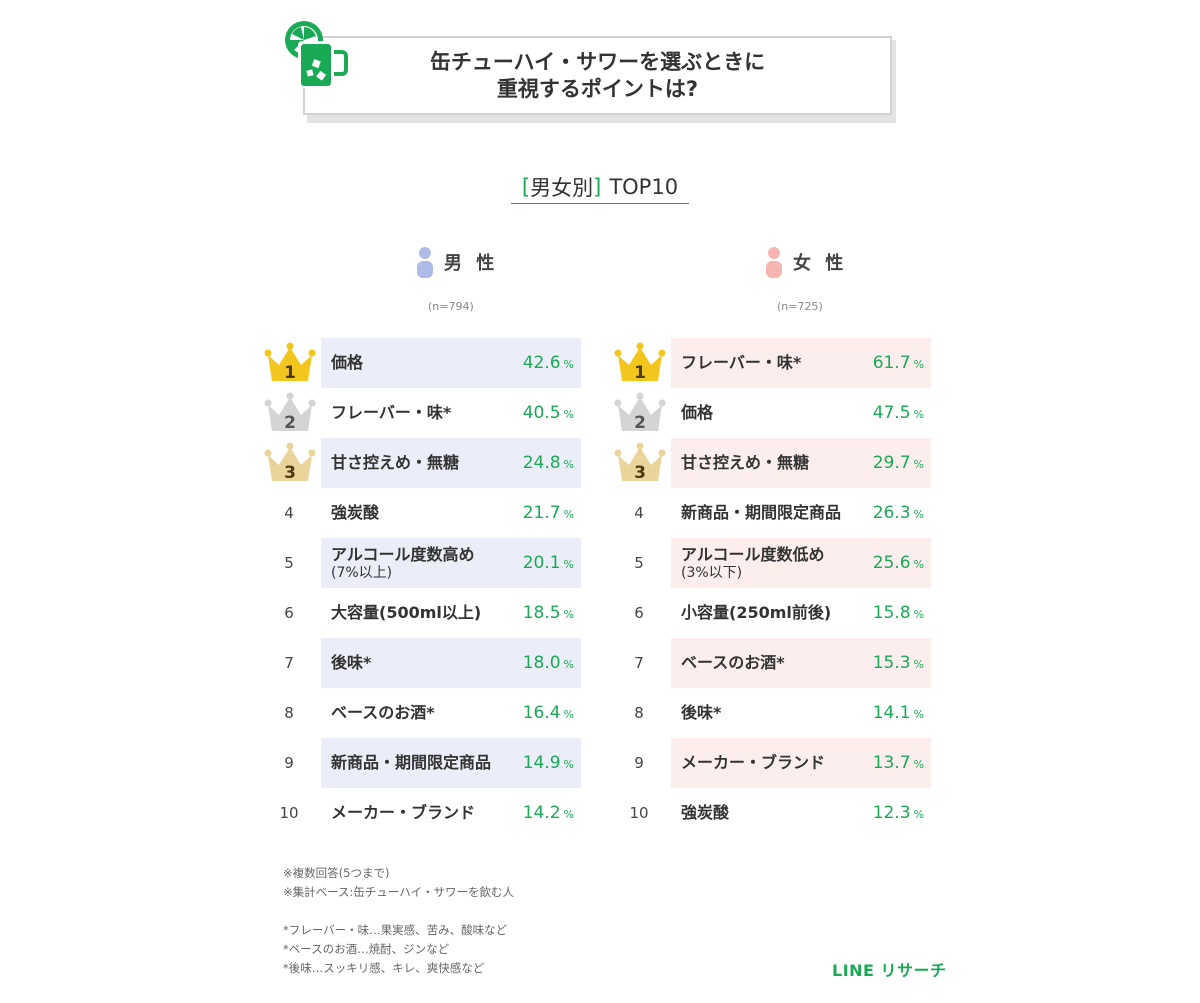 The image size is (1200, 1003). What do you see at coordinates (534, 563) in the screenshot?
I see `item-value: 20.1%` at bounding box center [534, 563].